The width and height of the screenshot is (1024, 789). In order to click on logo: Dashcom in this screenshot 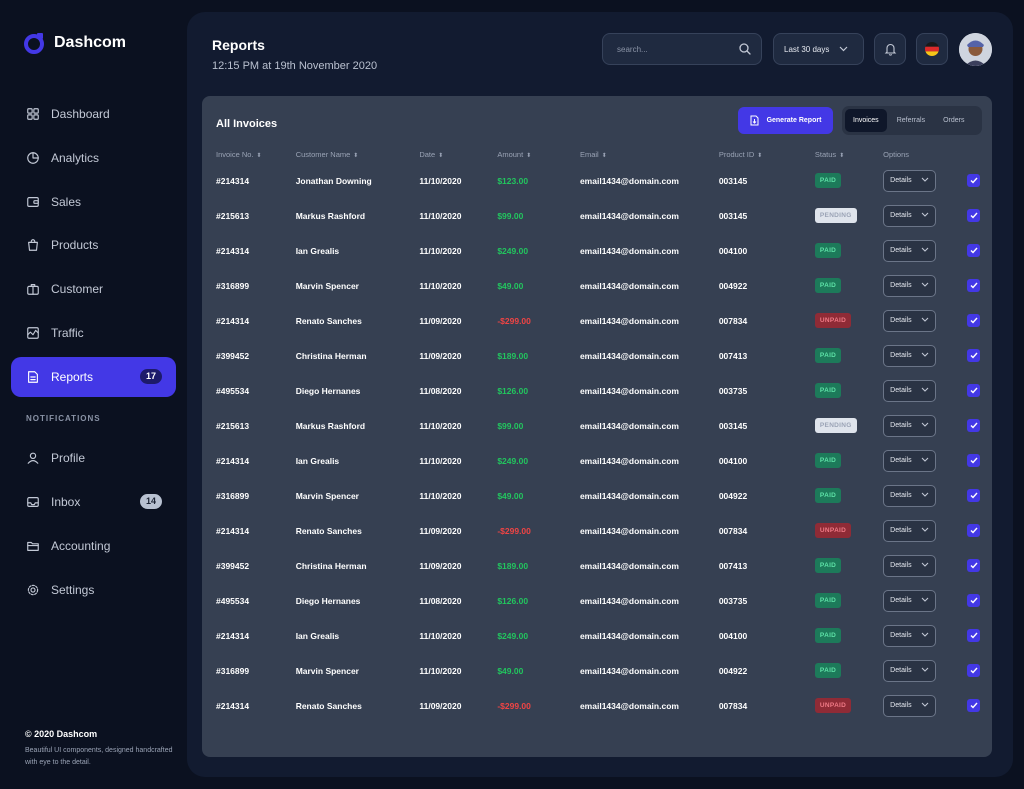, I will do `click(74, 43)`.